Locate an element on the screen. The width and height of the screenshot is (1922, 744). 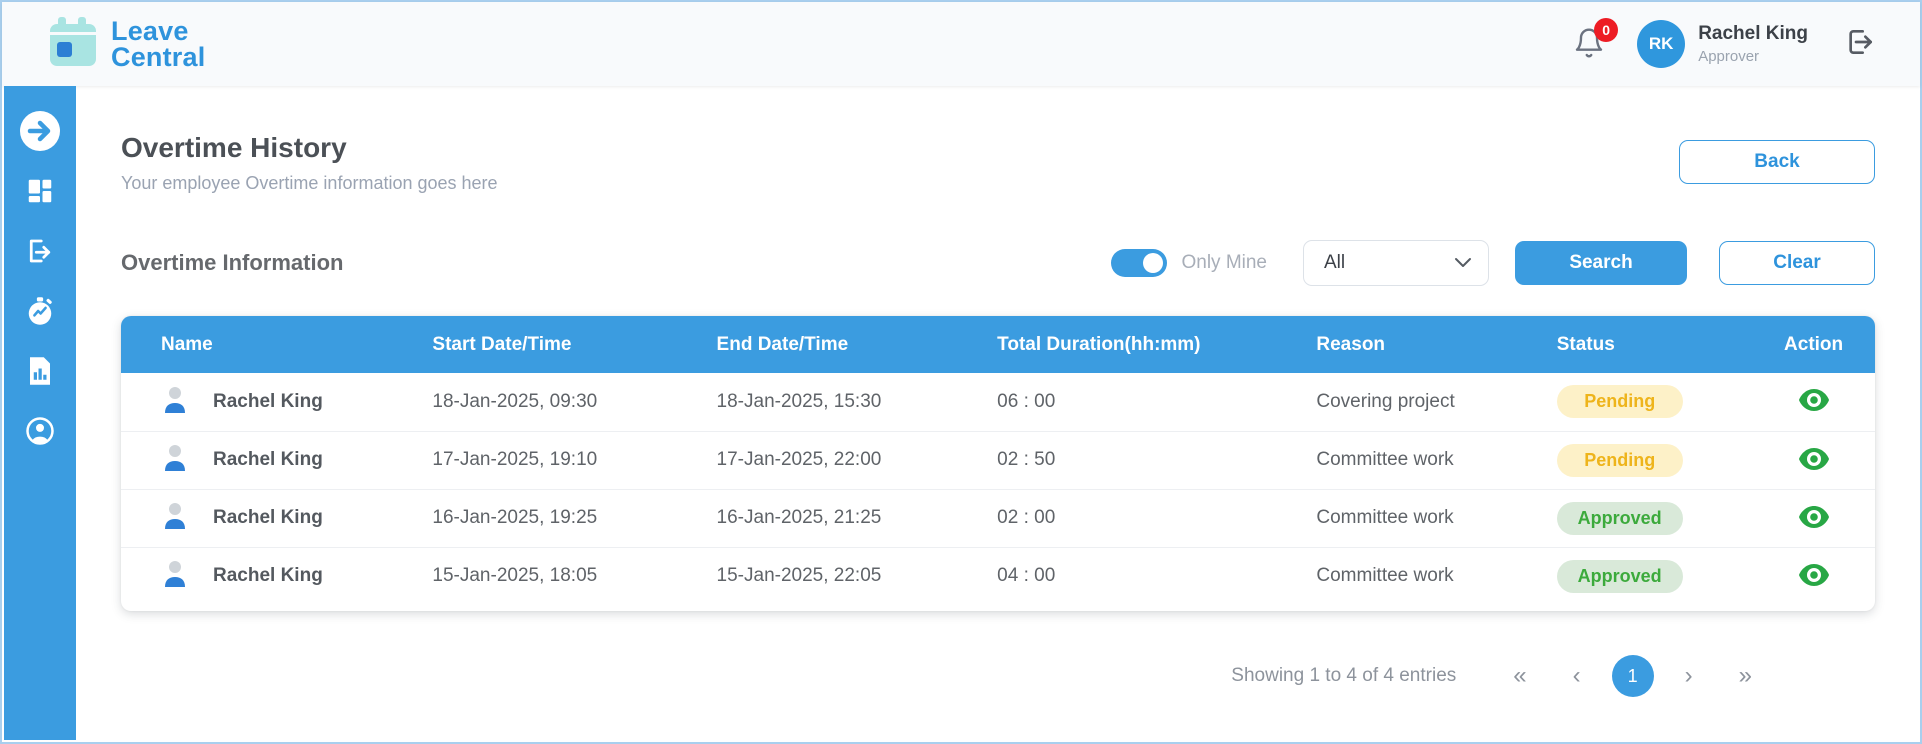
avatar: RK is located at coordinates (1661, 44).